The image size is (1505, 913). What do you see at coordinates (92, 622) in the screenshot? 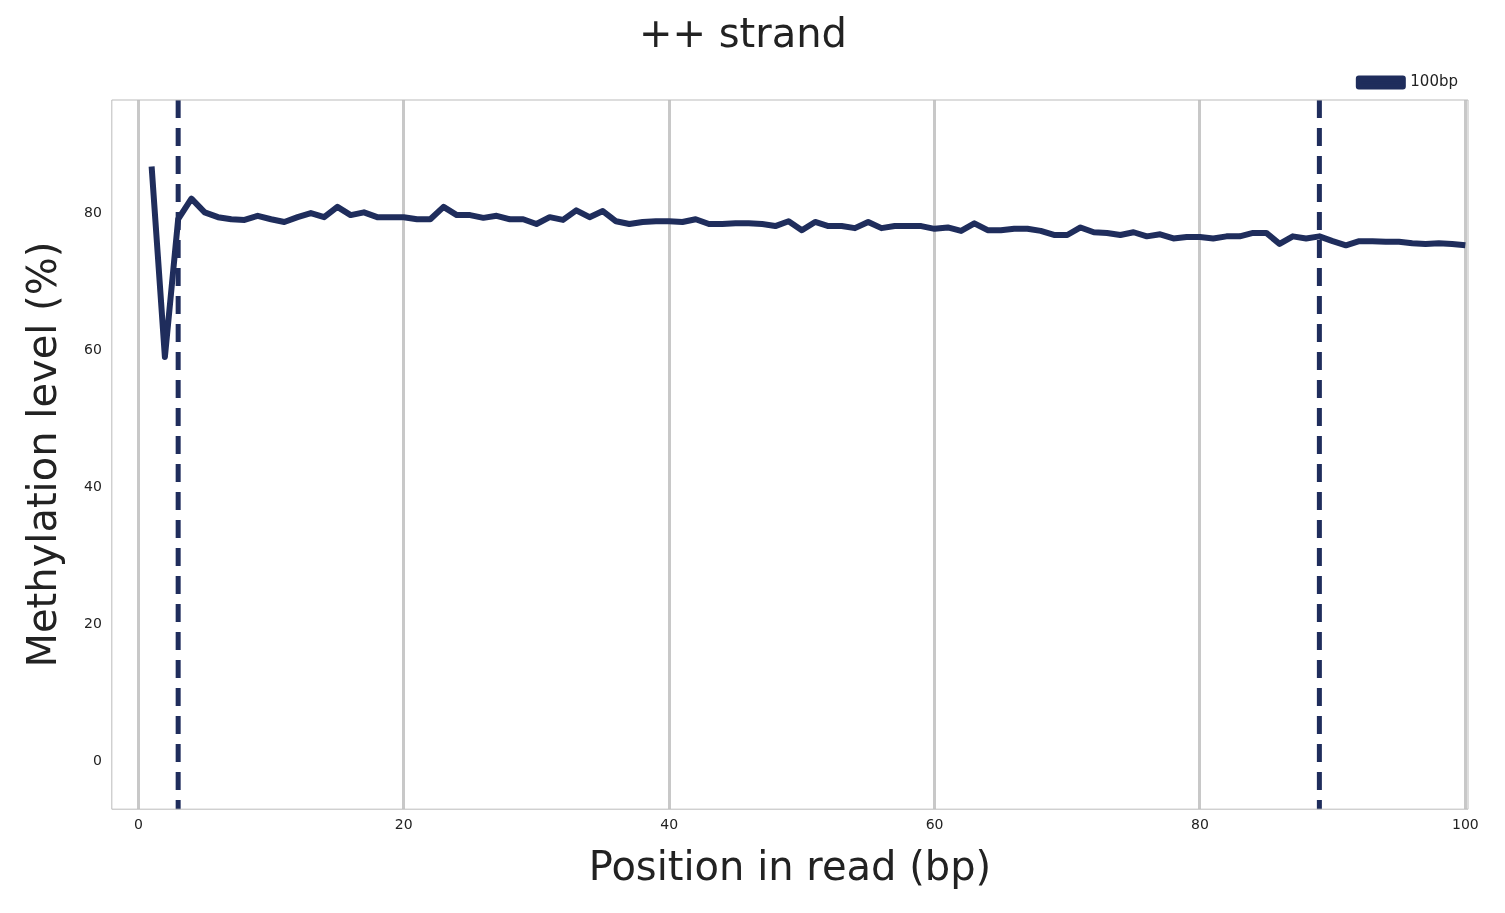
I see `y-tick-label: 20` at bounding box center [92, 622].